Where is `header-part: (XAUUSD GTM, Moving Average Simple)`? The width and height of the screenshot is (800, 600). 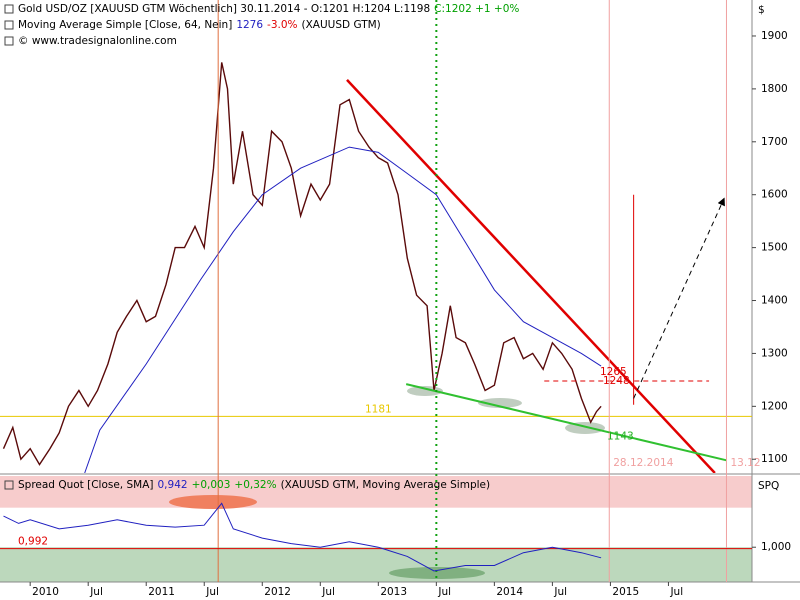 header-part: (XAUUSD GTM, Moving Average Simple) is located at coordinates (386, 485).